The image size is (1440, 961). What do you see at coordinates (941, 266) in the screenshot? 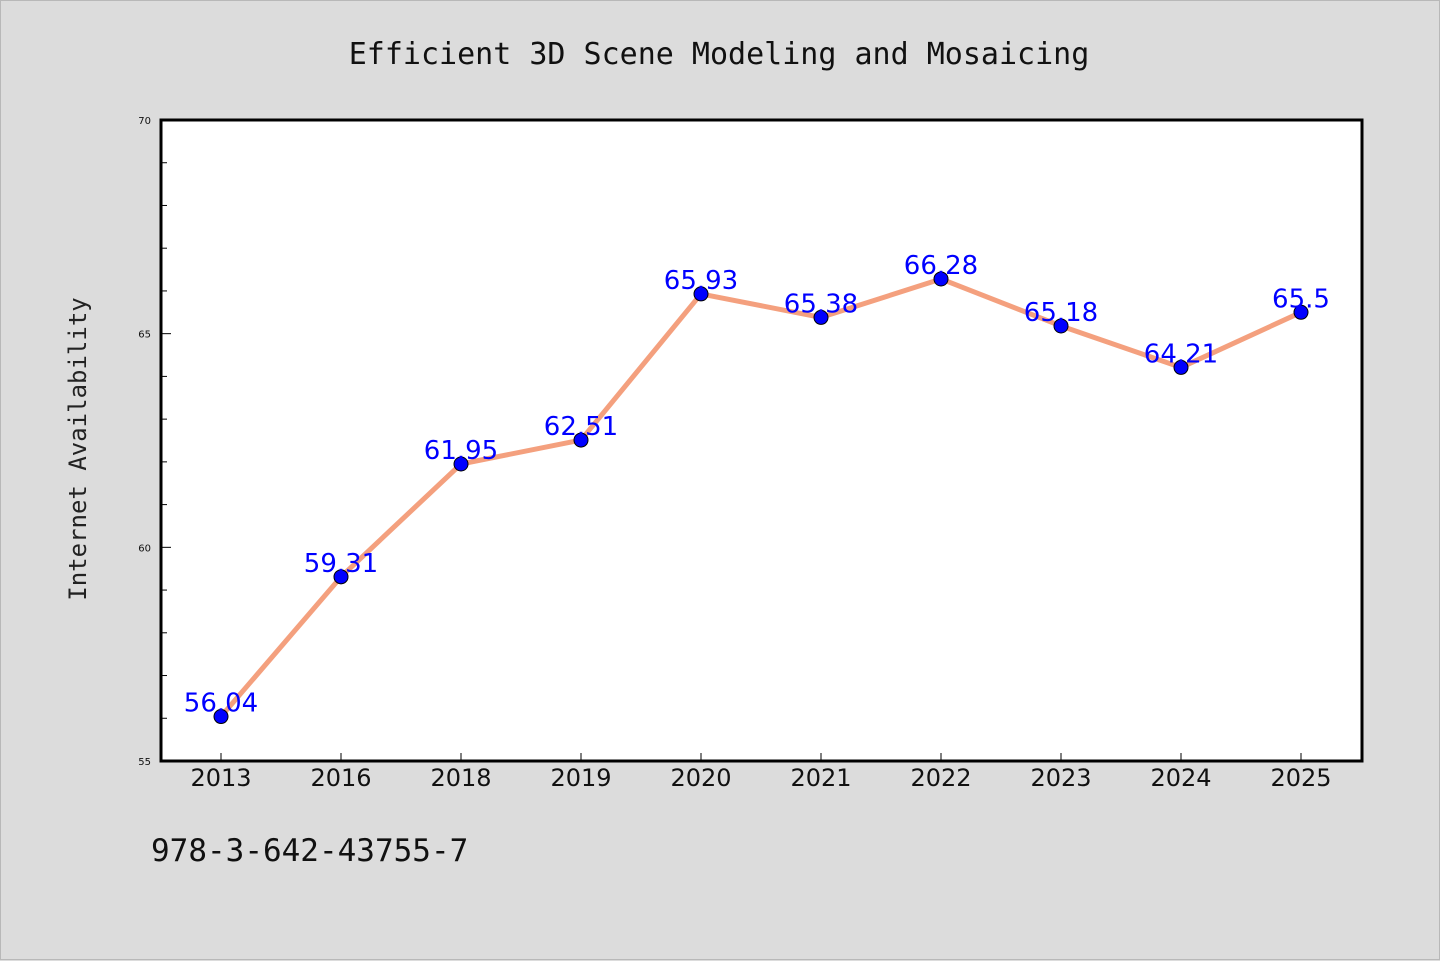
I see `data-label: 66.28` at bounding box center [941, 266].